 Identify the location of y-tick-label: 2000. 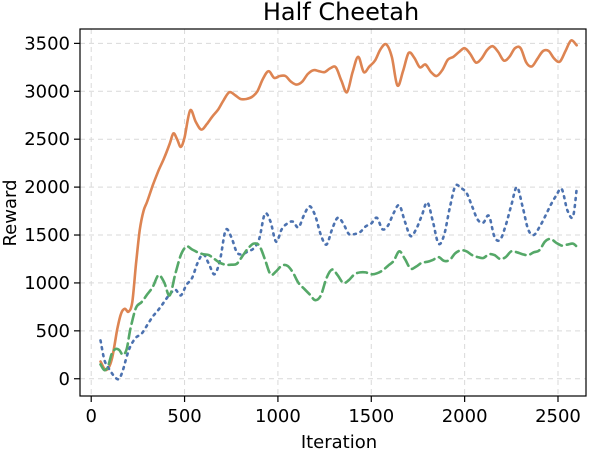
(47, 187).